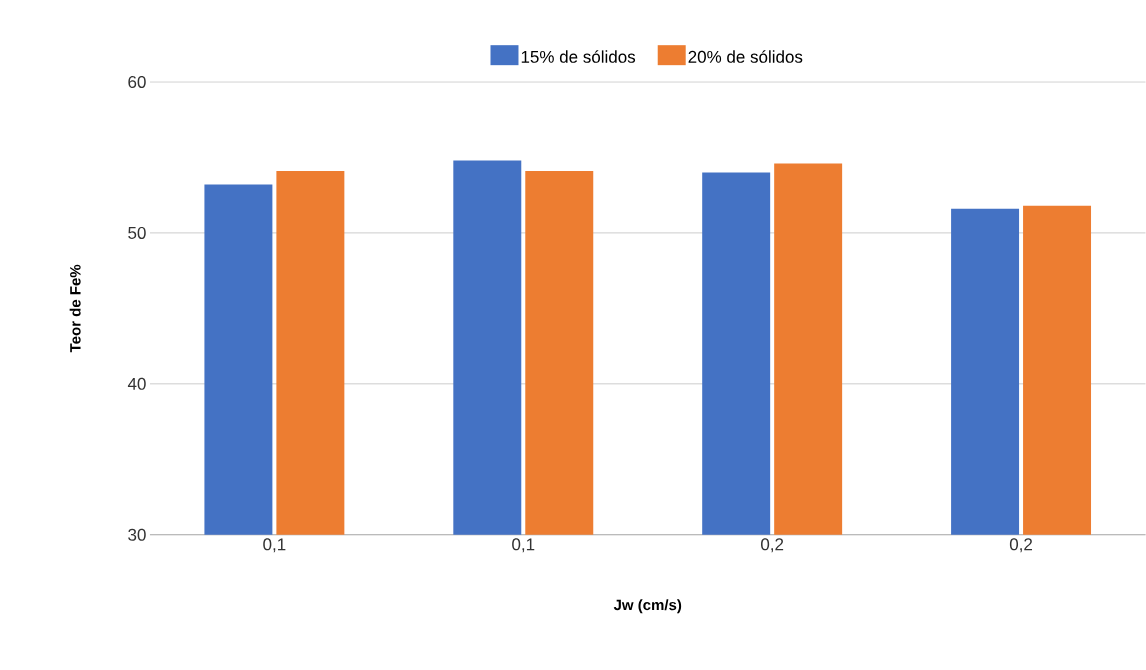 This screenshot has width=1146, height=670. Describe the element at coordinates (647, 606) in the screenshot. I see `x-axis-title: Jw (cm/s)` at that location.